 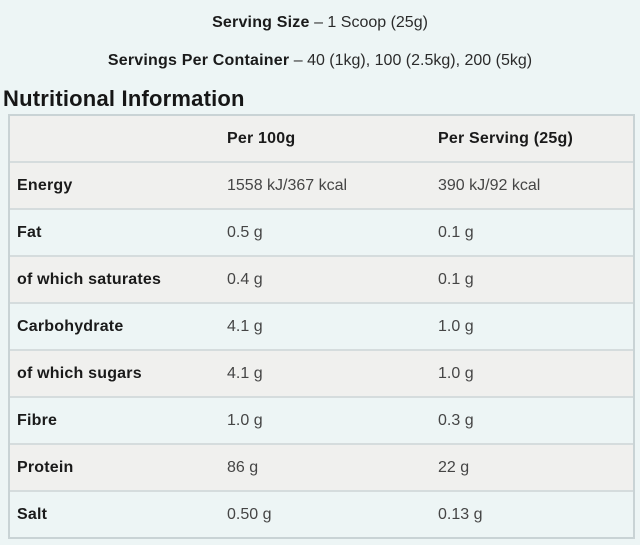 I want to click on per-100g-value: 0.50 g, so click(x=332, y=513).